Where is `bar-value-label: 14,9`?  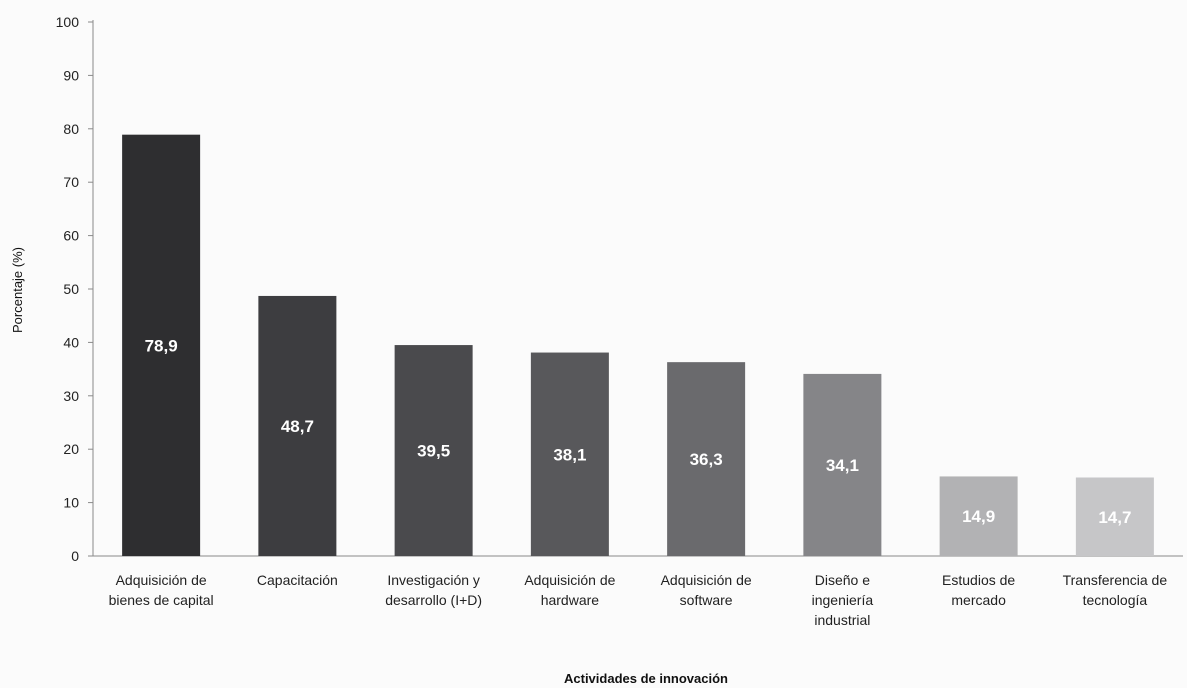 bar-value-label: 14,9 is located at coordinates (978, 516).